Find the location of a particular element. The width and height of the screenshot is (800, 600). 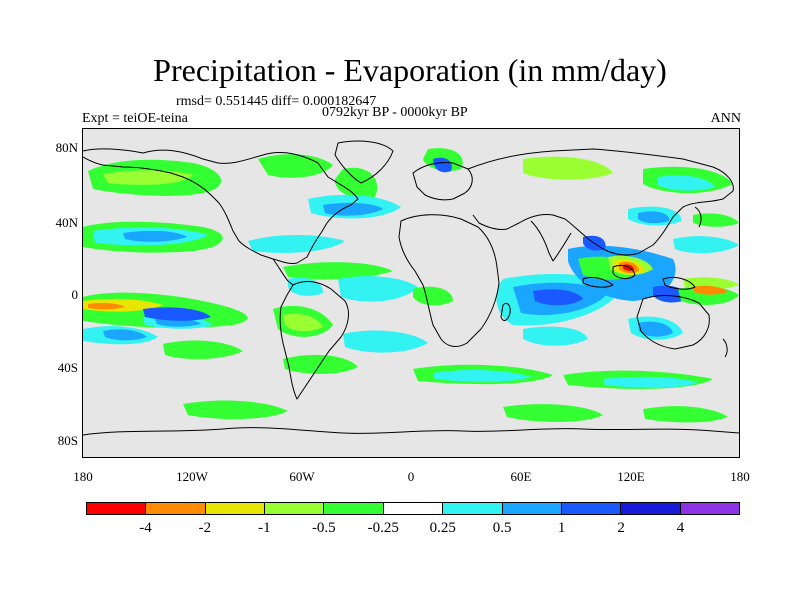

anomaly-blue-south-pacific-west is located at coordinates (125, 335).